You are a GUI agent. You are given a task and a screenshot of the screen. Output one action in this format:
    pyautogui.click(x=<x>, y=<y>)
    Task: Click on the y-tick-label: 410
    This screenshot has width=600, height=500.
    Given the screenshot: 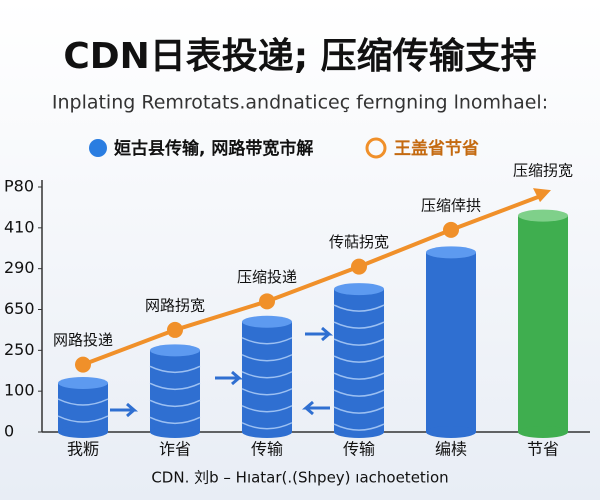 What is the action you would take?
    pyautogui.click(x=19, y=226)
    